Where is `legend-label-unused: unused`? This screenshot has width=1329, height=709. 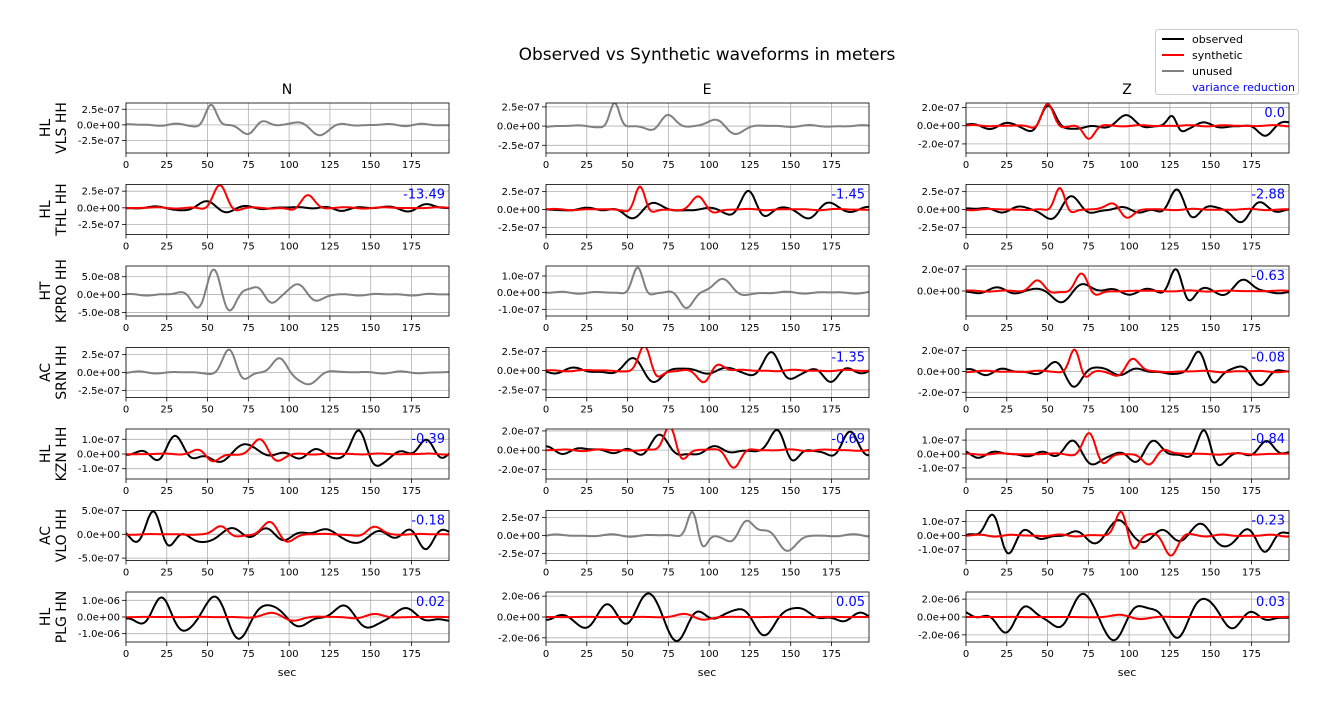 legend-label-unused: unused is located at coordinates (1212, 71).